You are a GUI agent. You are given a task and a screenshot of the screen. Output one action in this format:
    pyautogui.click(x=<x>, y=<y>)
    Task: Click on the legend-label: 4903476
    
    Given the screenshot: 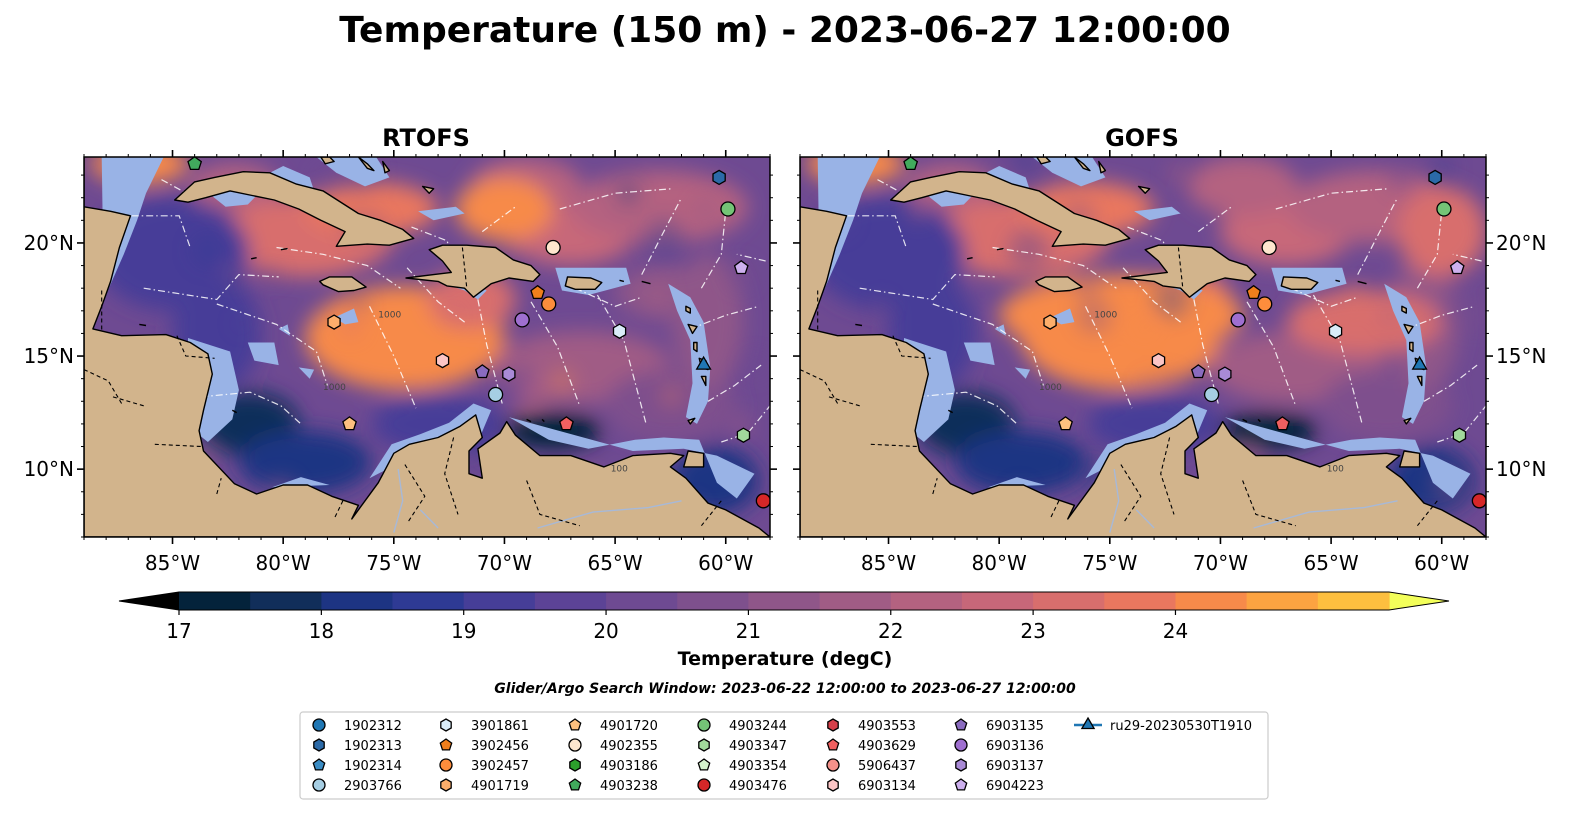 What is the action you would take?
    pyautogui.click(x=758, y=786)
    